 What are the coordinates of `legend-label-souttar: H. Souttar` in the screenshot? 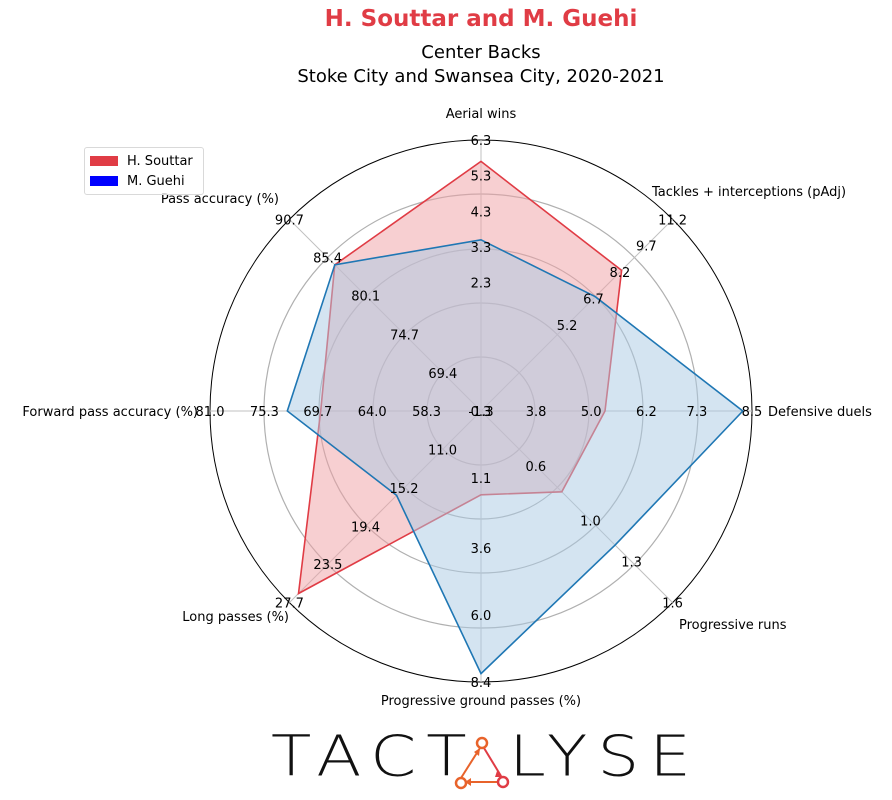 It's located at (160, 161).